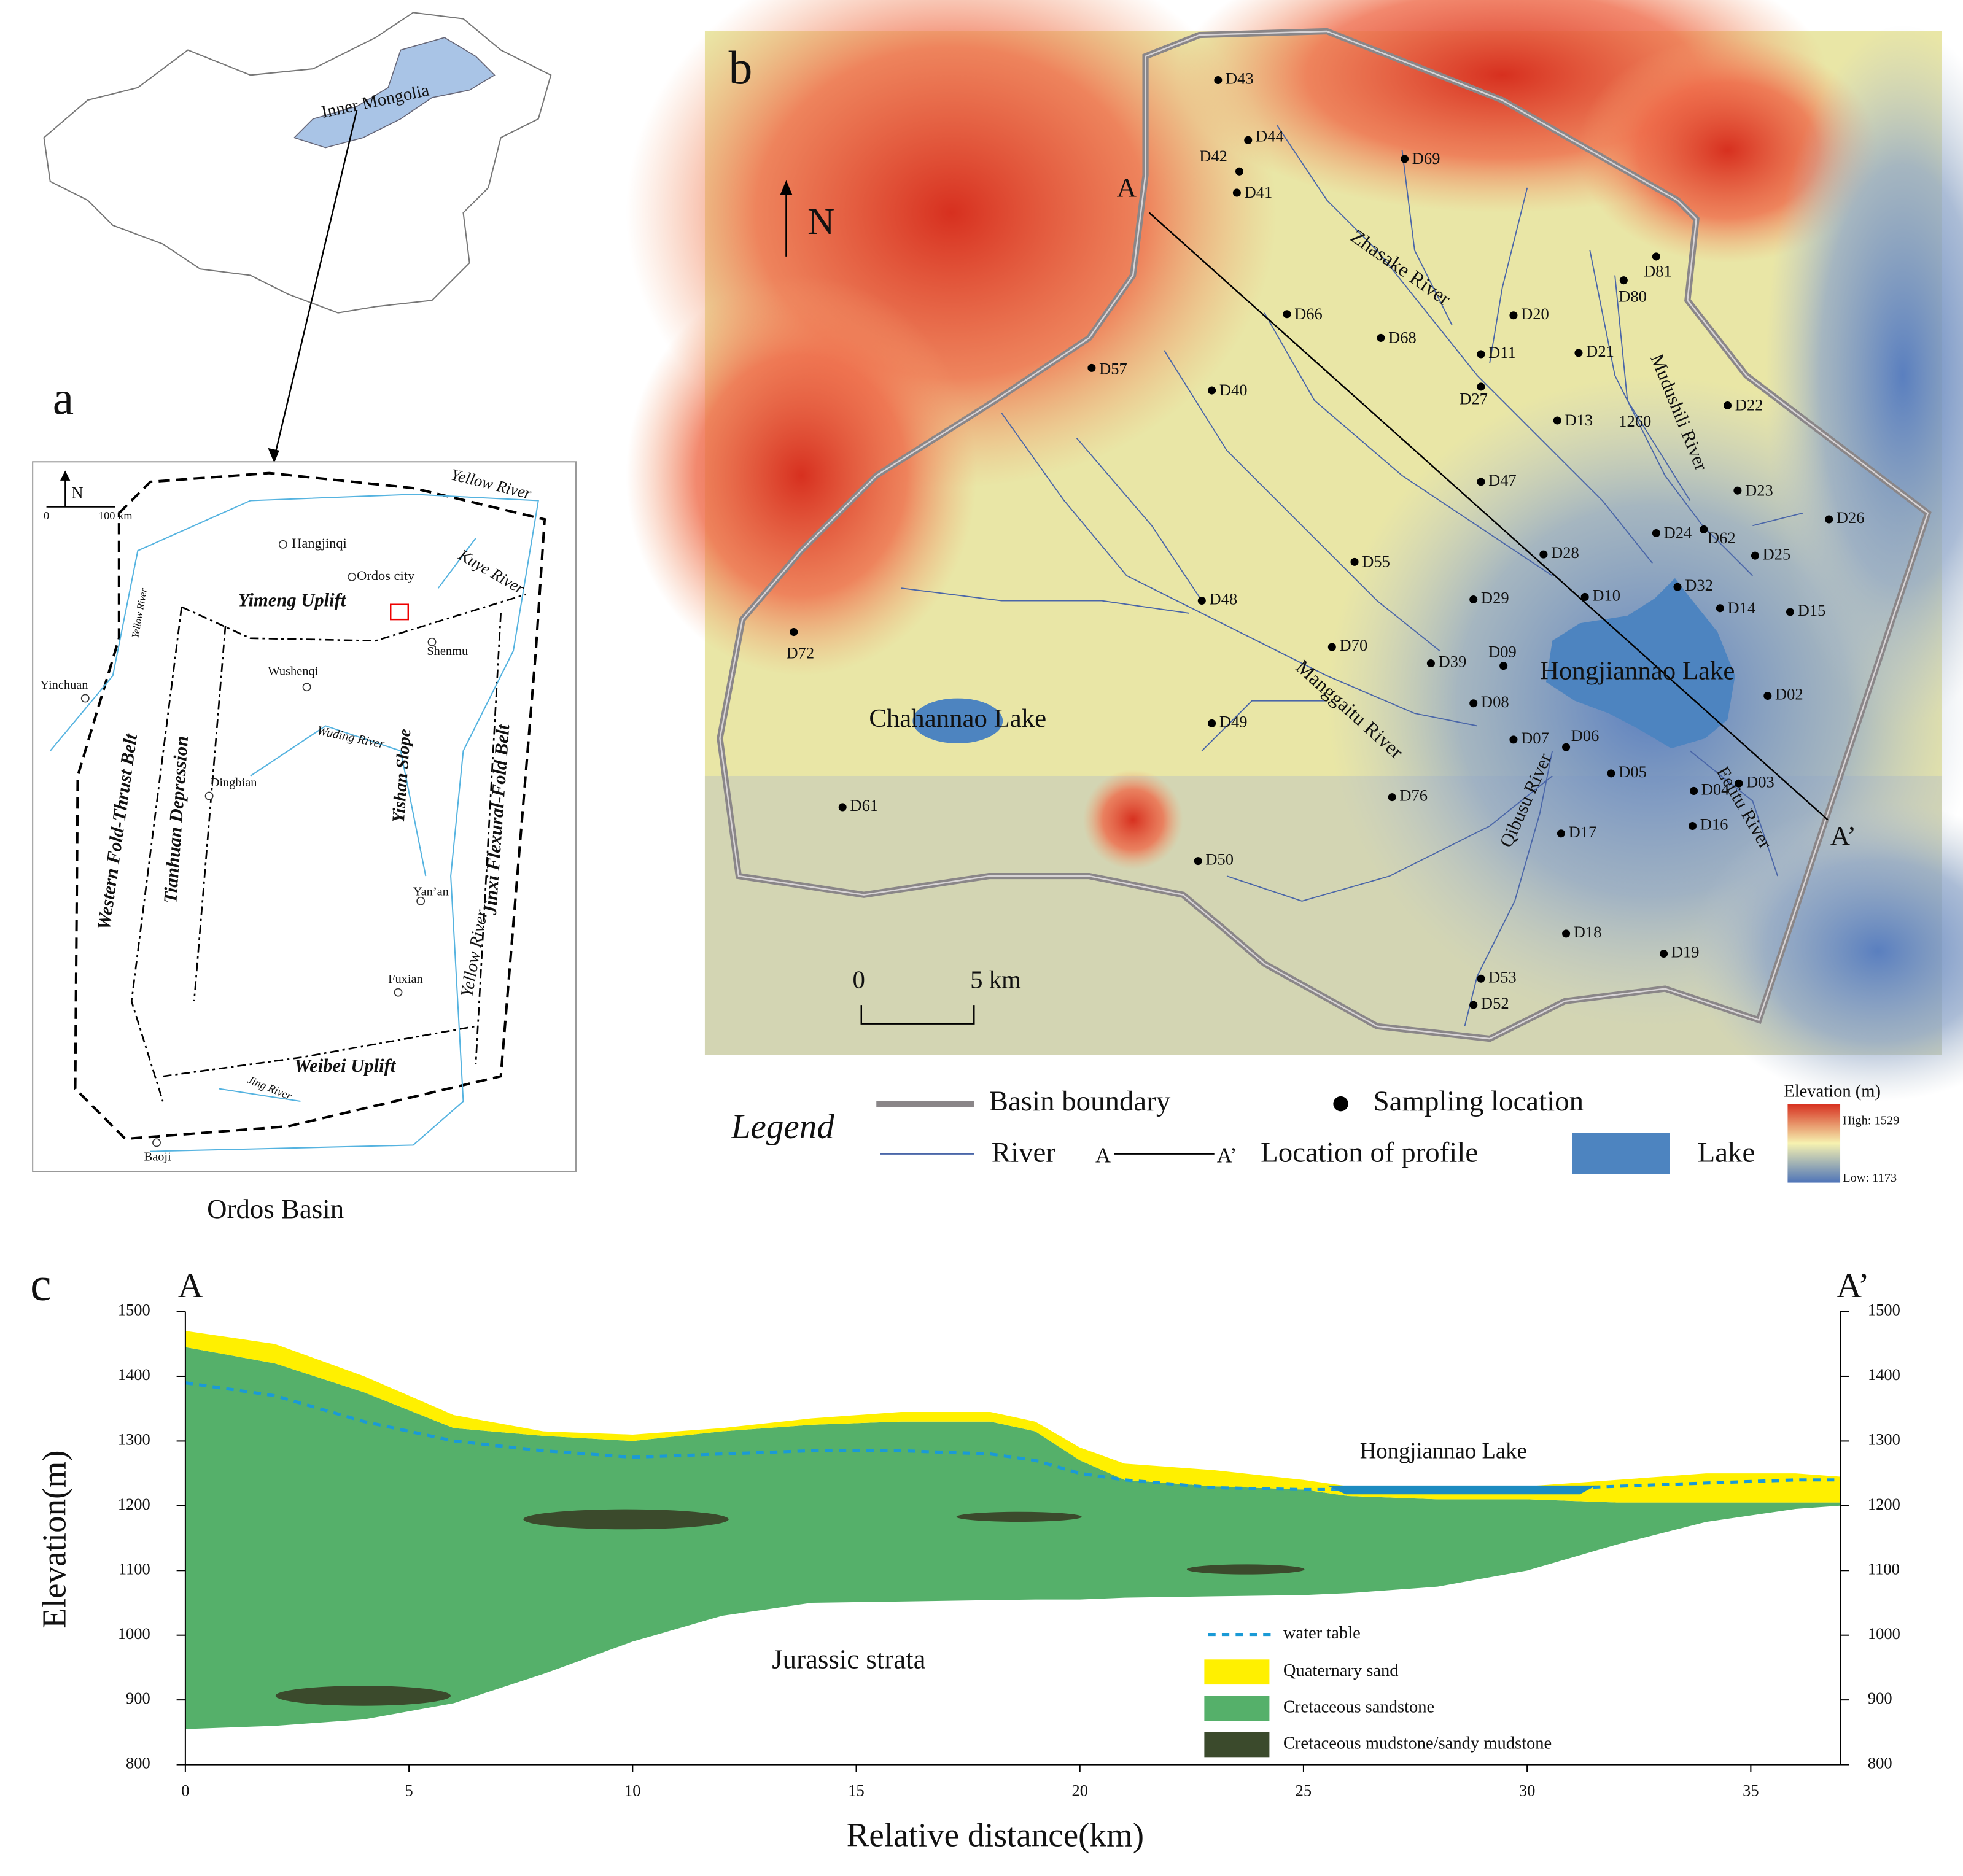 The height and width of the screenshot is (1876, 1963). What do you see at coordinates (1685, 952) in the screenshot?
I see `sample-label: D19` at bounding box center [1685, 952].